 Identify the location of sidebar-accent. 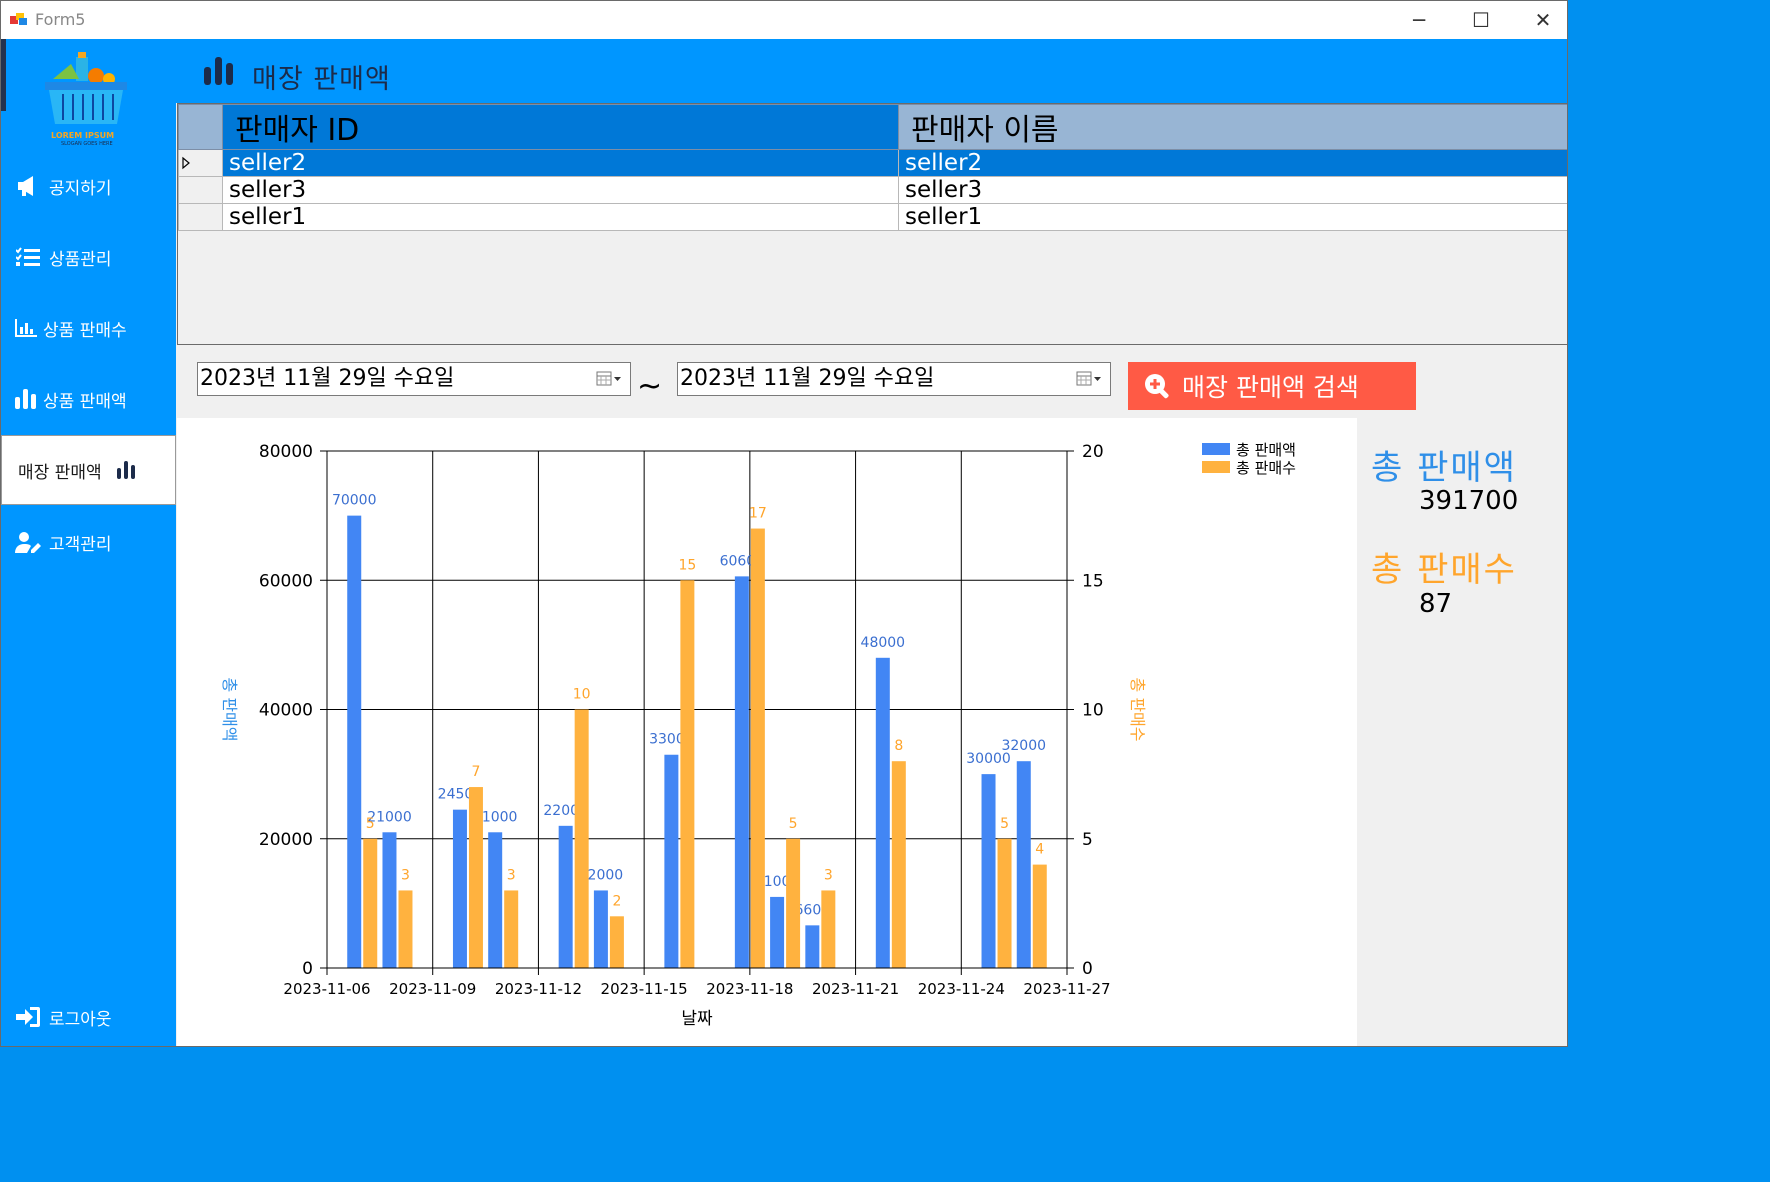
(3, 75).